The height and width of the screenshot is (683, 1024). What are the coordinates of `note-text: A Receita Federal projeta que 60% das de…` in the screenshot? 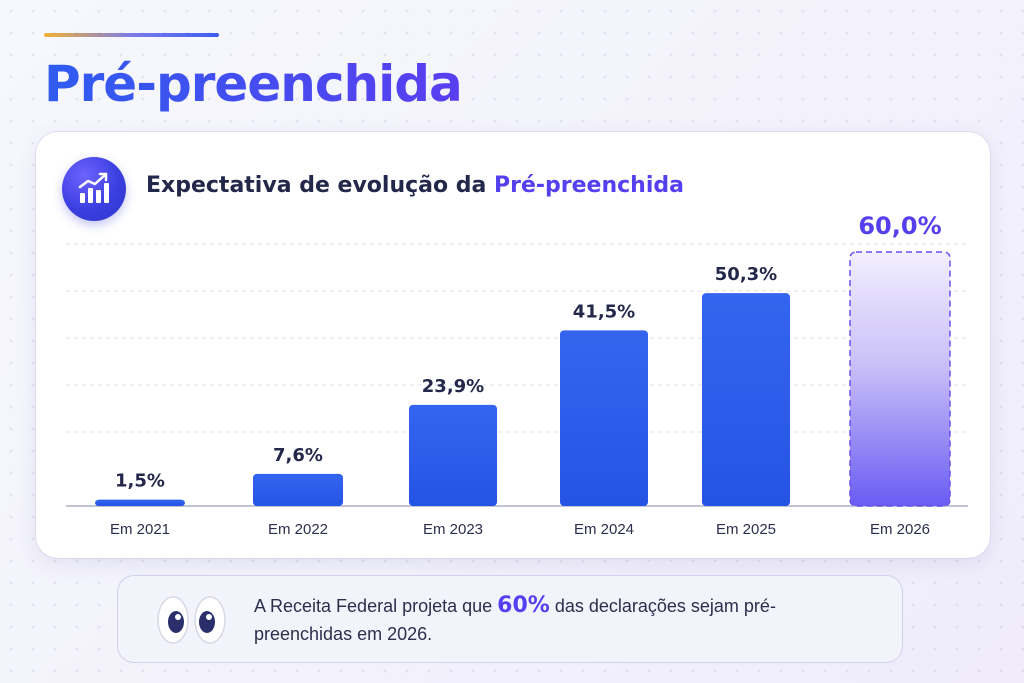 It's located at (554, 620).